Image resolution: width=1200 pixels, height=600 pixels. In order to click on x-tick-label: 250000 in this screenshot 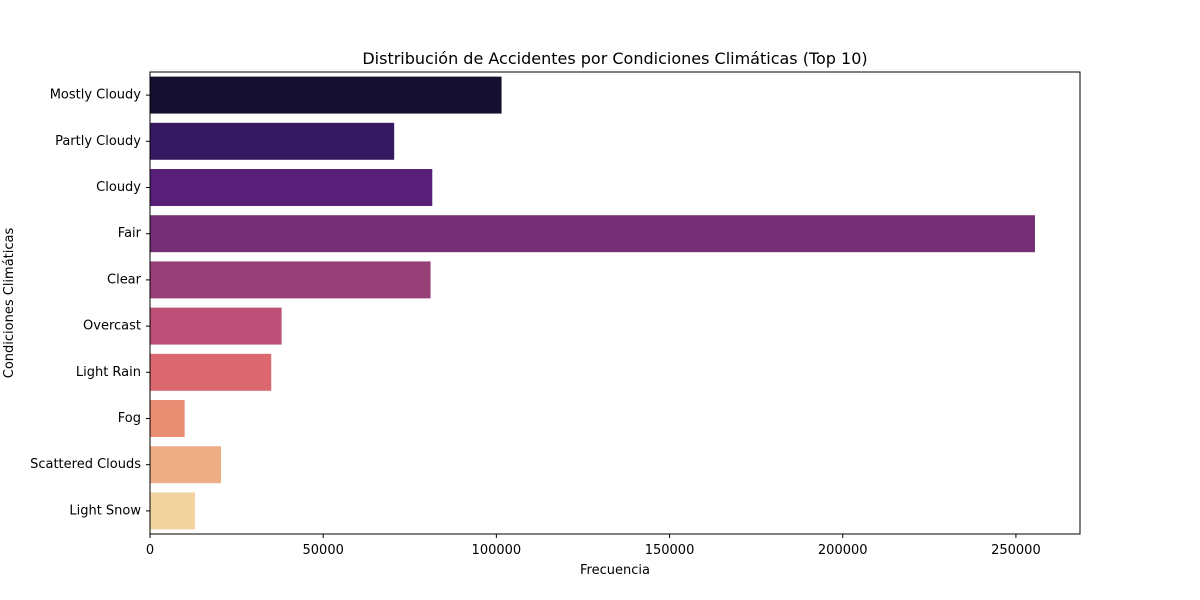, I will do `click(1016, 550)`.